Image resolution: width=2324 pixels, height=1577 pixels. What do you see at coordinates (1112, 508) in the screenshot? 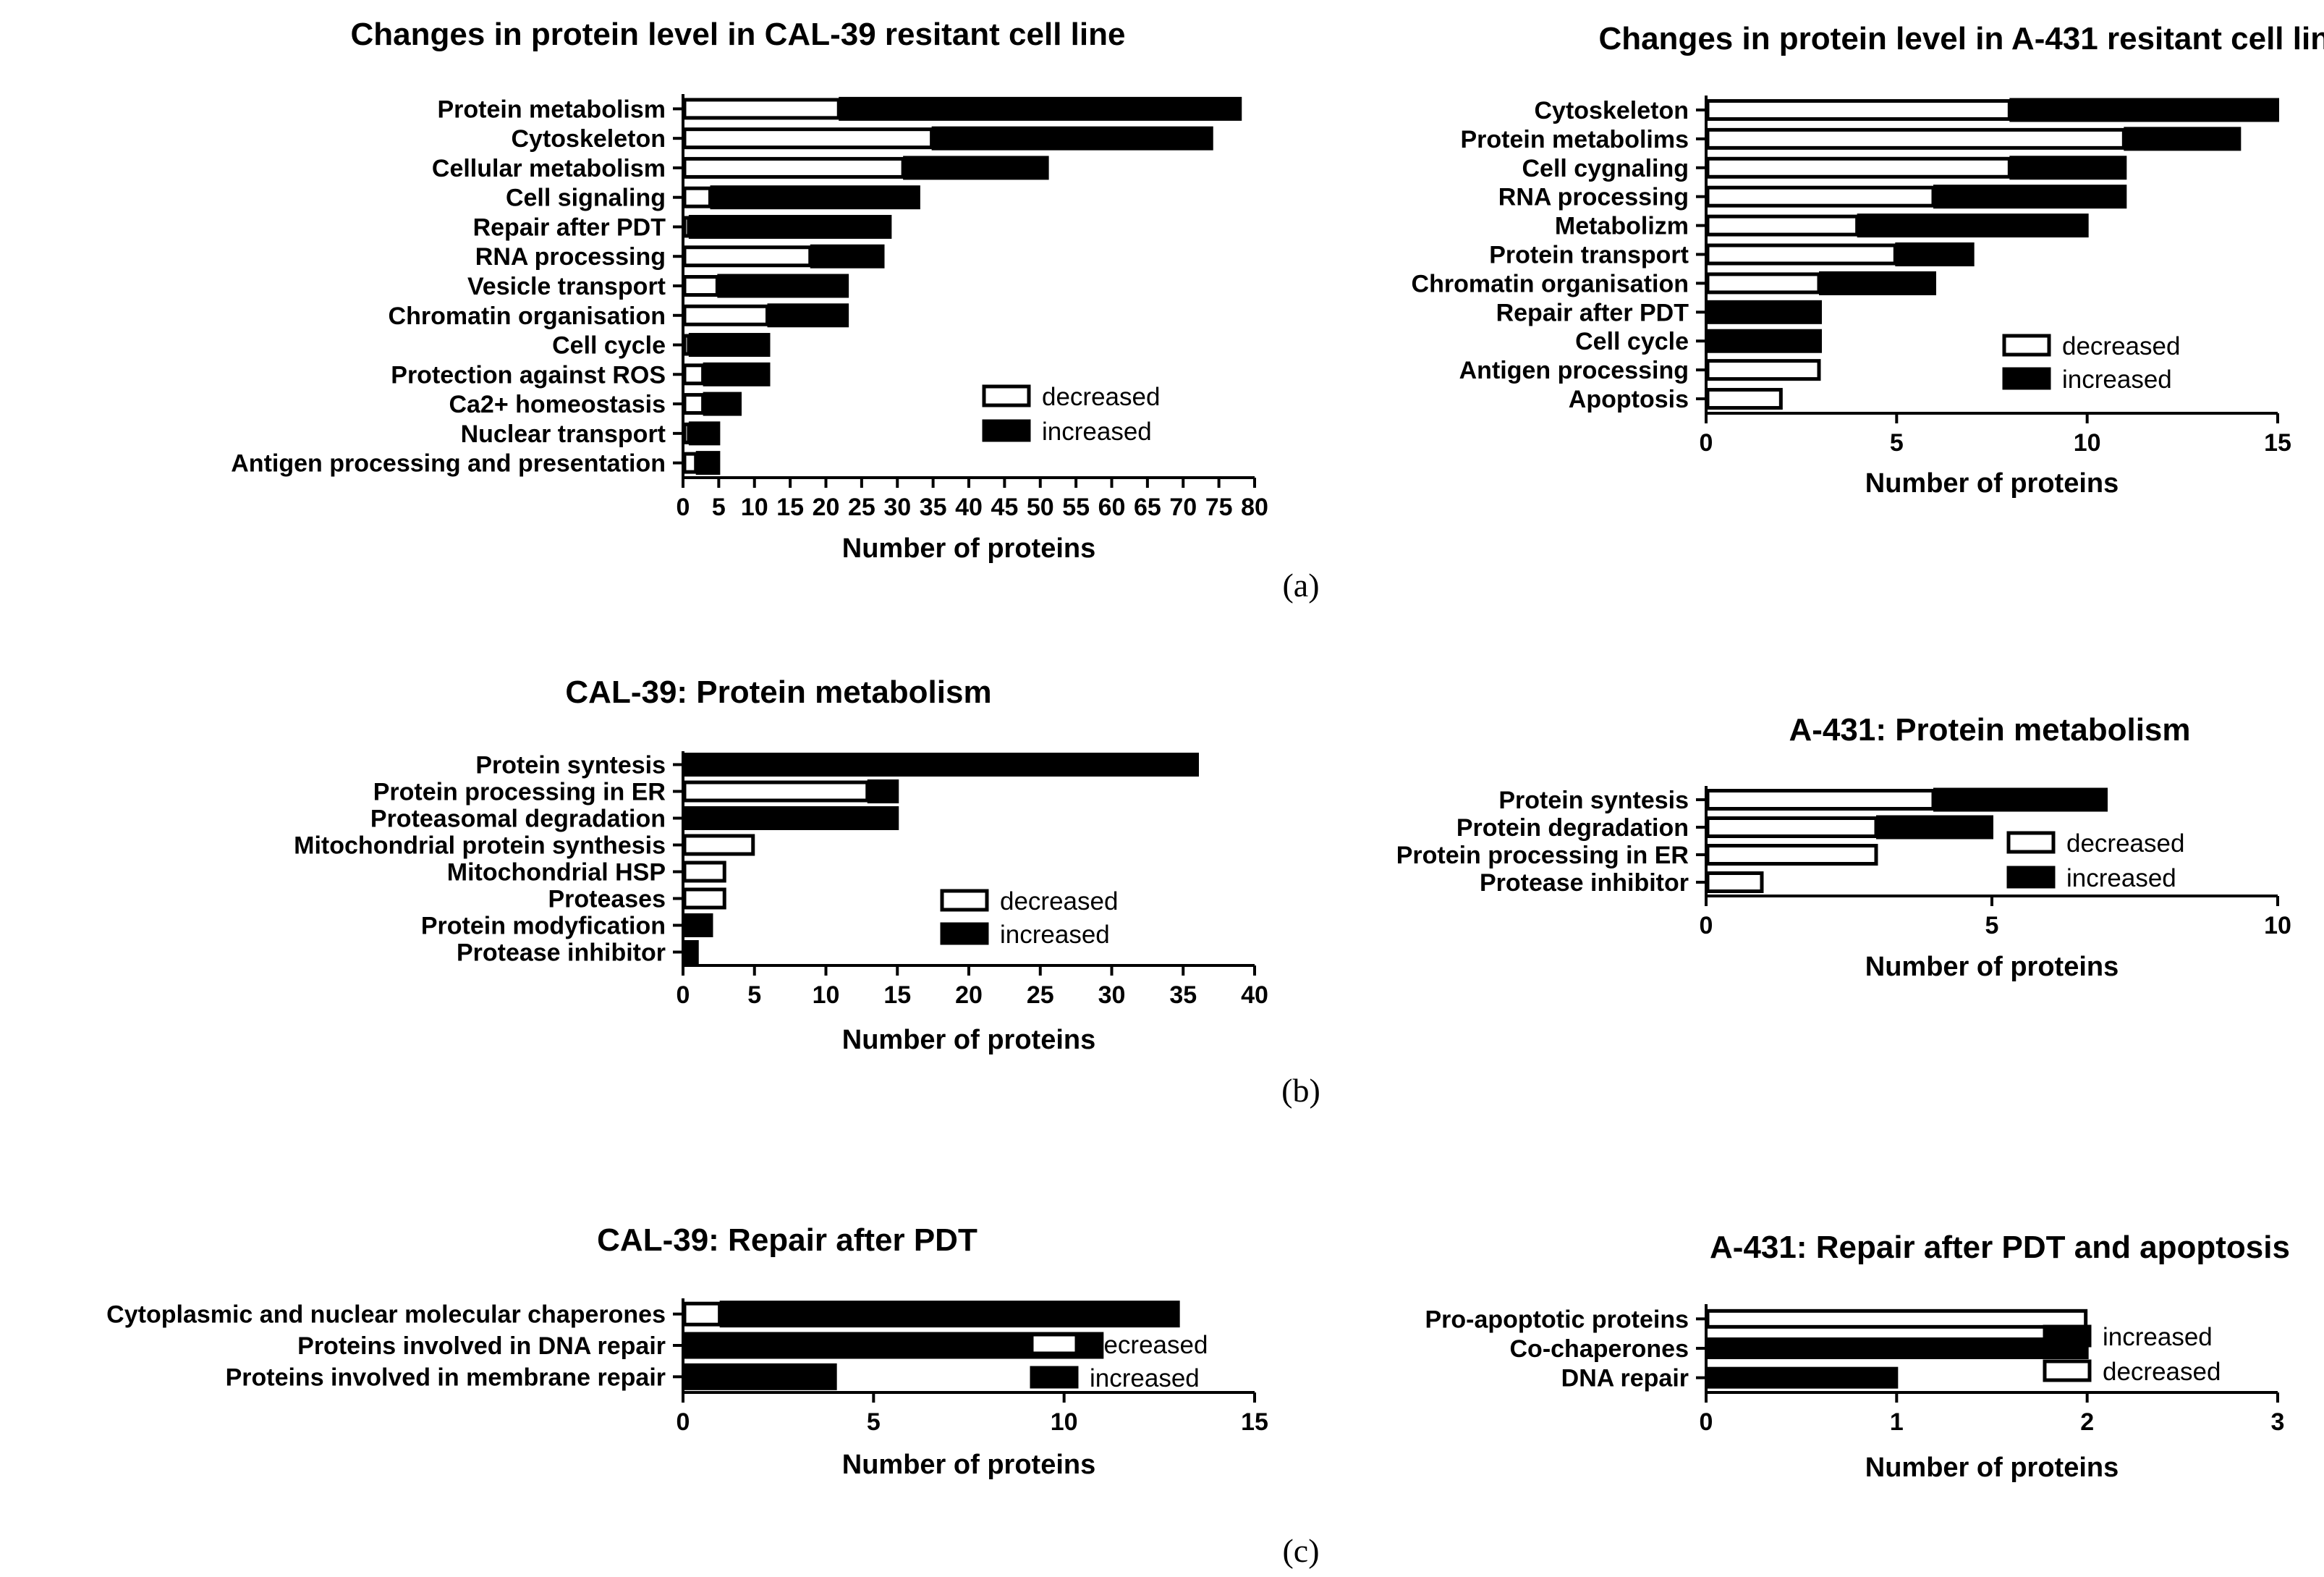
I see `x-tick-label: 60` at bounding box center [1112, 508].